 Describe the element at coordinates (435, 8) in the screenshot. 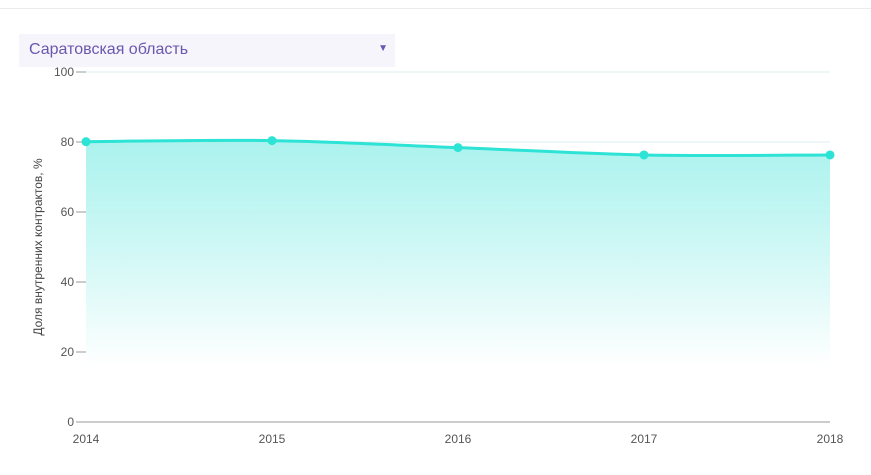

I see `top-divider` at that location.